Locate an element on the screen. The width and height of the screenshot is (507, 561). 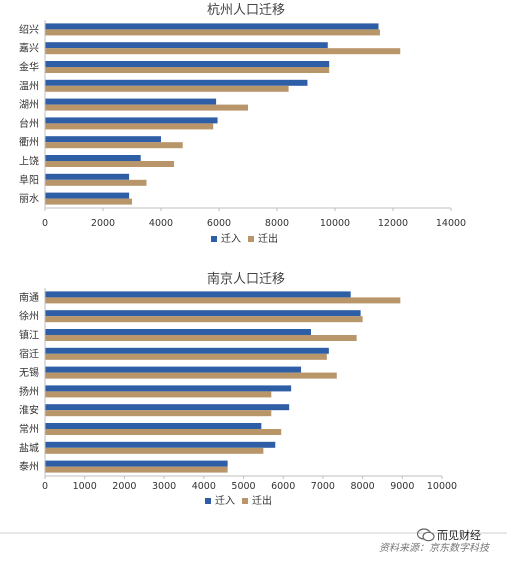
category-label: 衢州 is located at coordinates (29, 143).